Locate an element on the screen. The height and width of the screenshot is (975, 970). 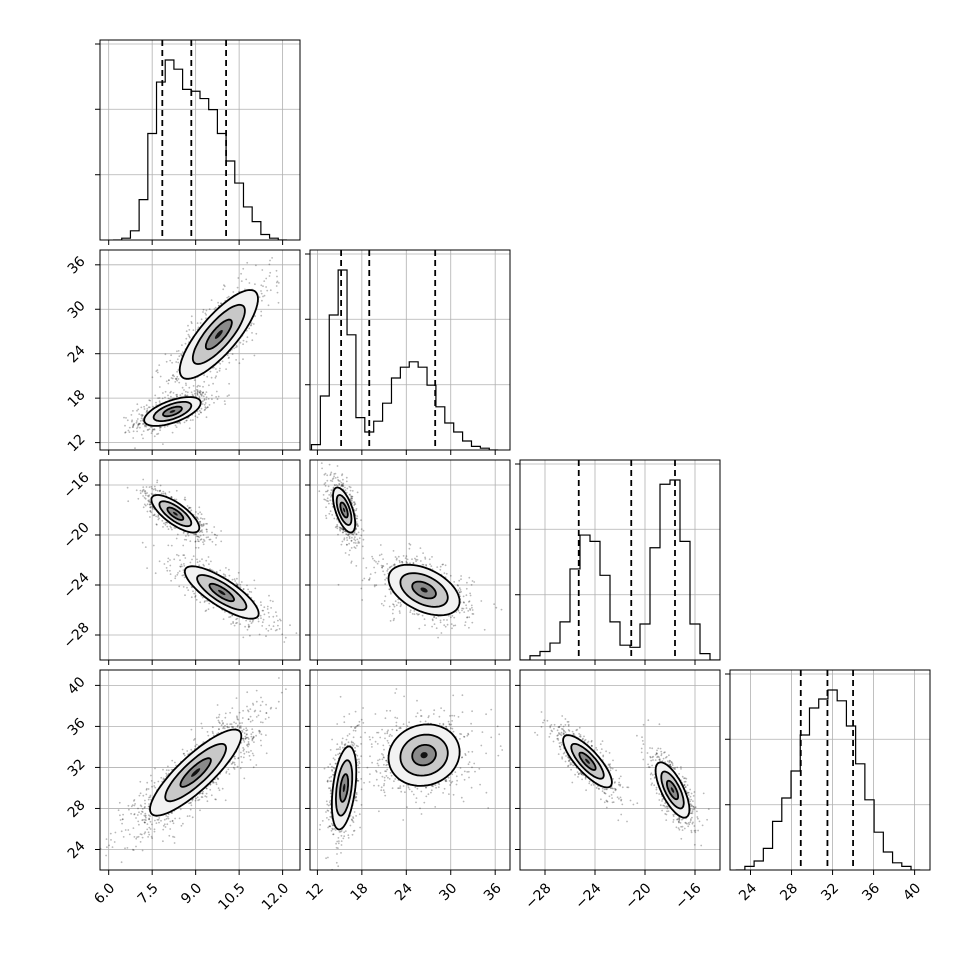
y-tick-label: 30 is located at coordinates (77, 310).